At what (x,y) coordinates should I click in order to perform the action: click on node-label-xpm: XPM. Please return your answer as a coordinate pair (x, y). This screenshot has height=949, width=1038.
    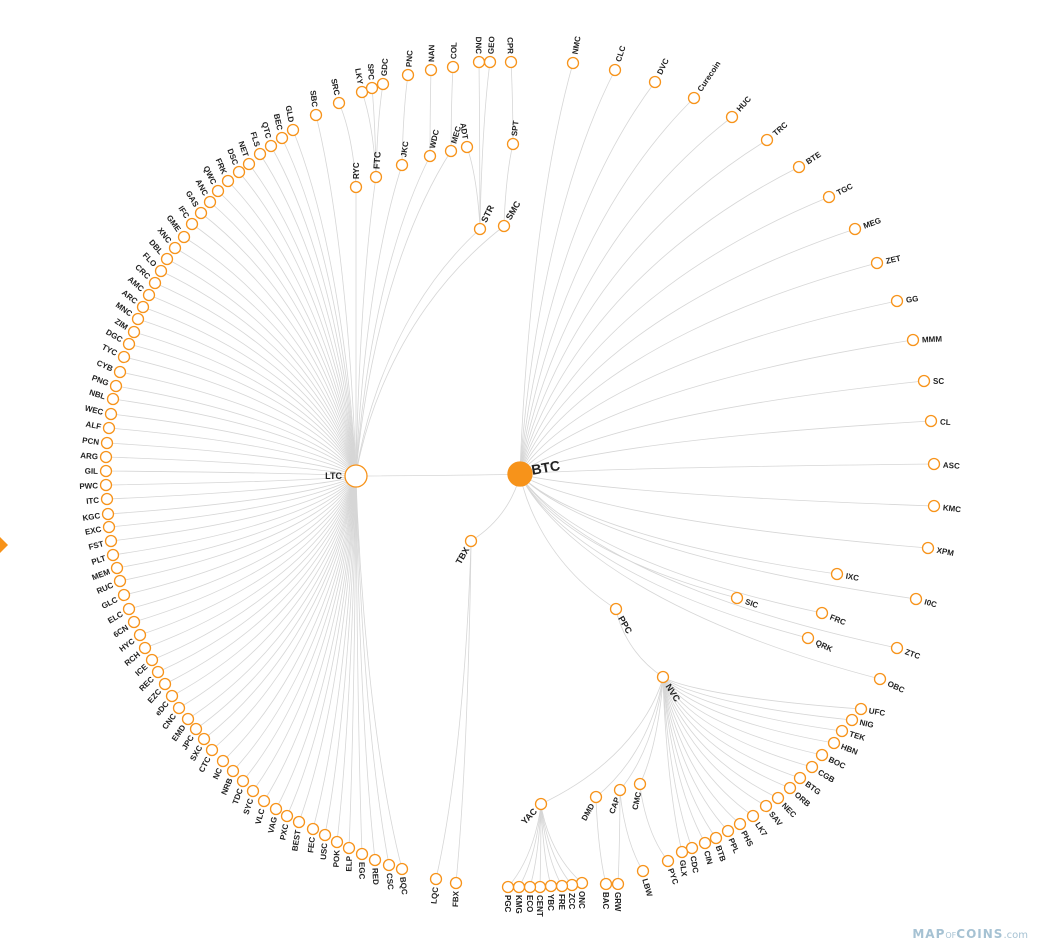
    Looking at the image, I should click on (945, 552).